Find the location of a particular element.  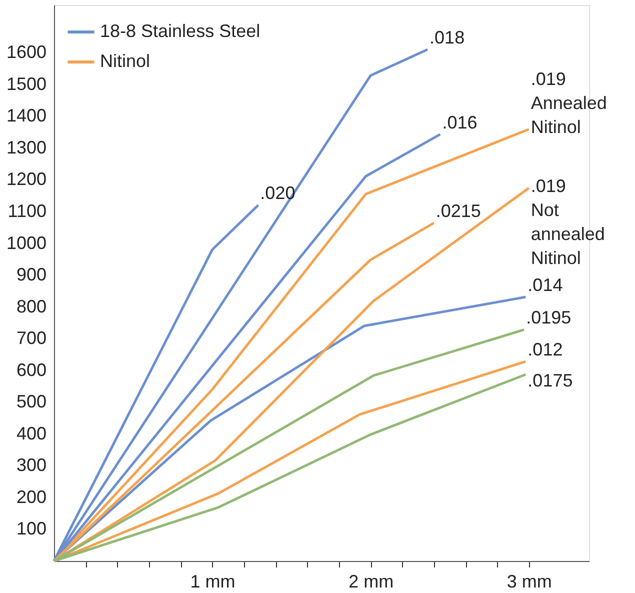

y-tick-label: 1400 is located at coordinates (26, 116).